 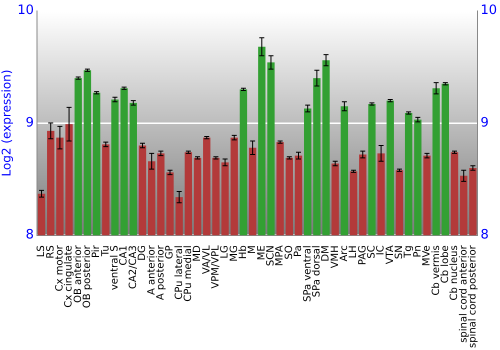 What do you see at coordinates (30, 122) in the screenshot?
I see `y-tick-label: 9` at bounding box center [30, 122].